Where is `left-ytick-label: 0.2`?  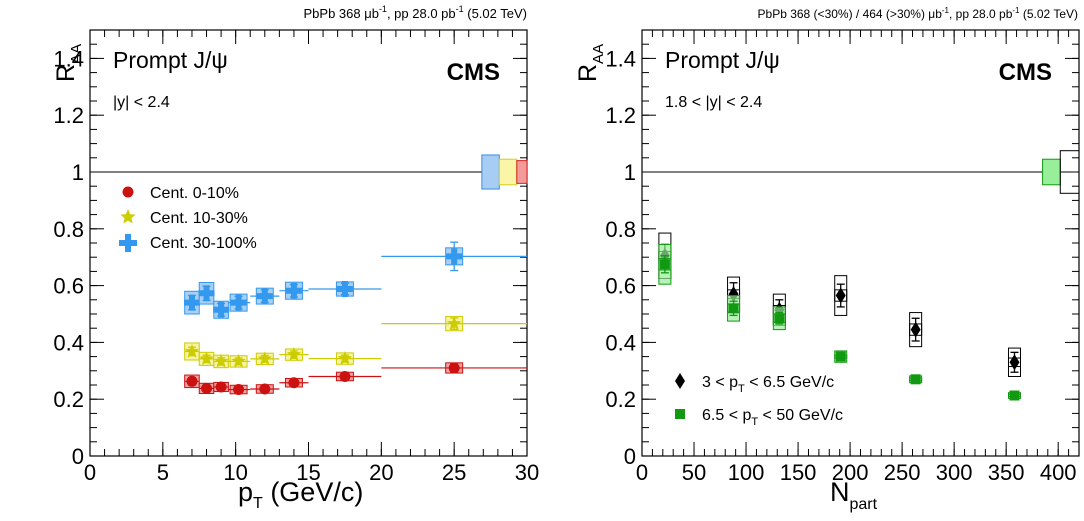 left-ytick-label: 0.2 is located at coordinates (68, 399).